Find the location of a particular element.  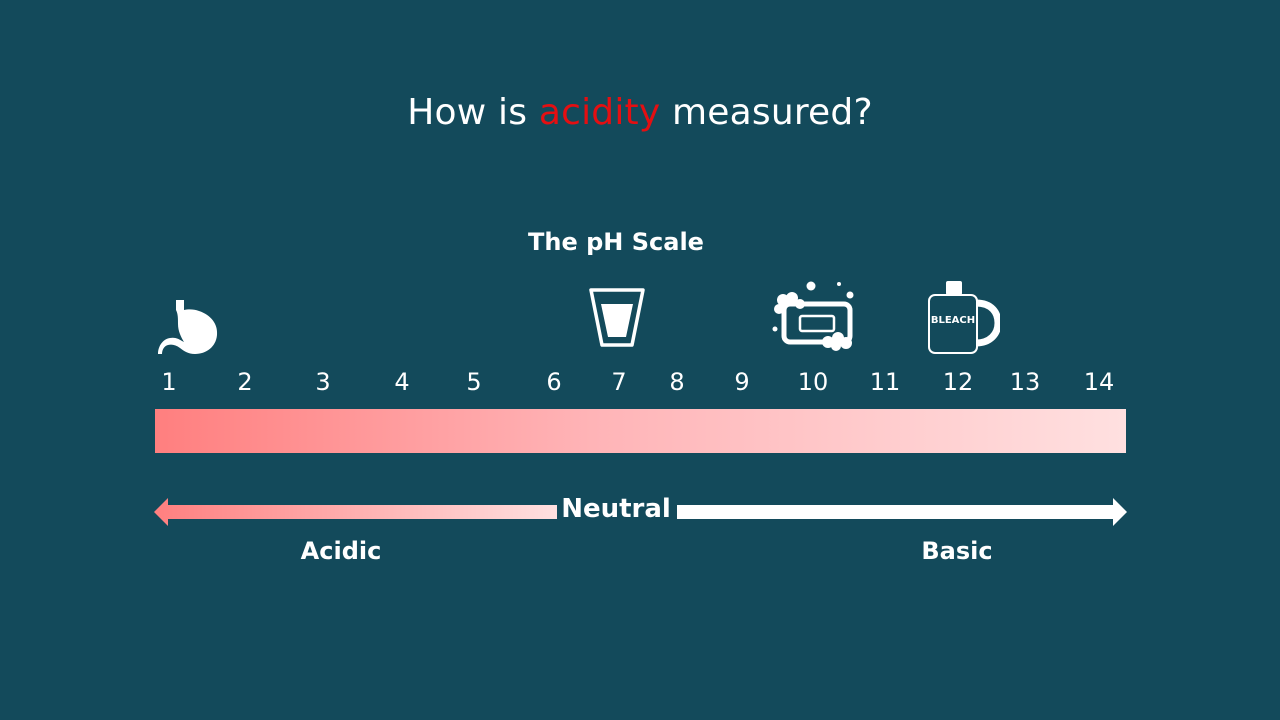

tick-6: 6 is located at coordinates (554, 382).